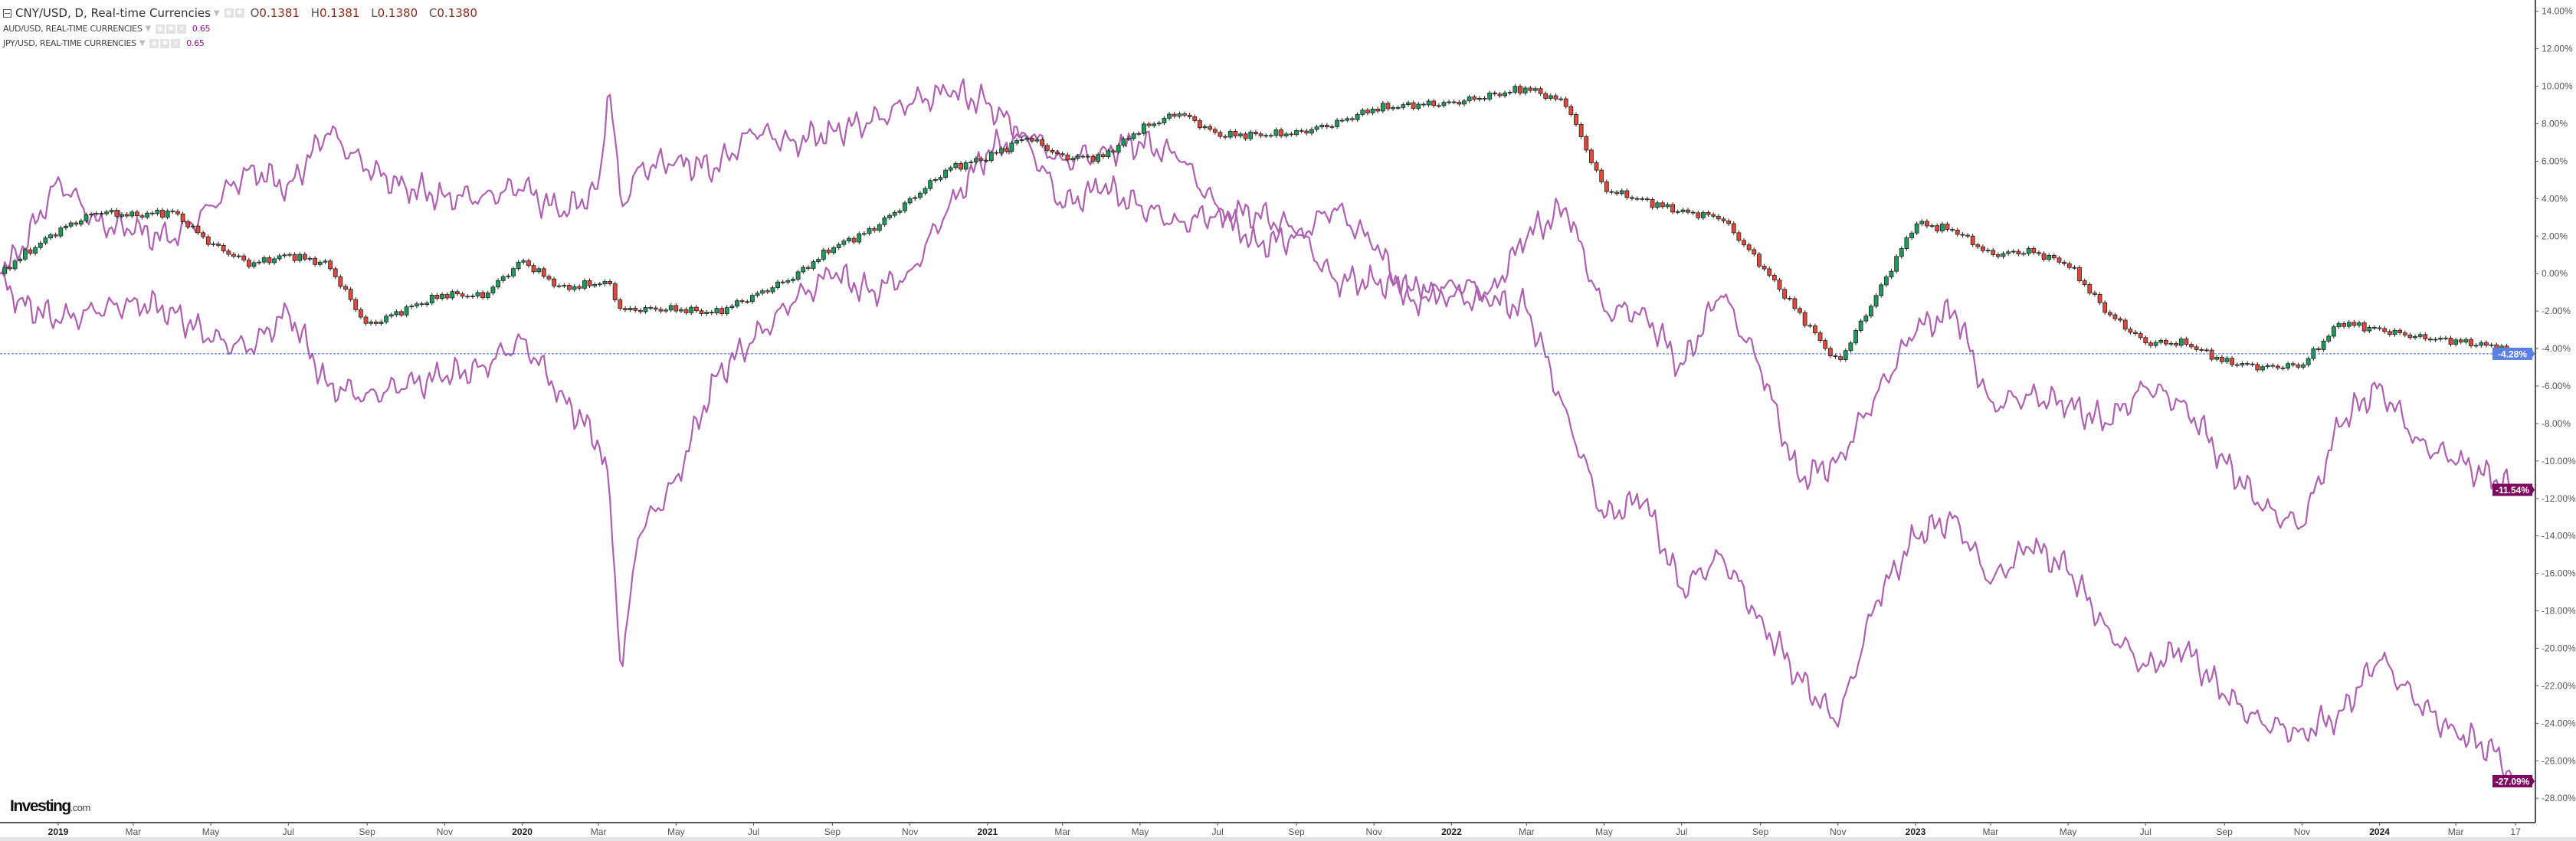 This screenshot has height=841, width=2576. Describe the element at coordinates (457, 13) in the screenshot. I see `close-value: 0.1380` at that location.